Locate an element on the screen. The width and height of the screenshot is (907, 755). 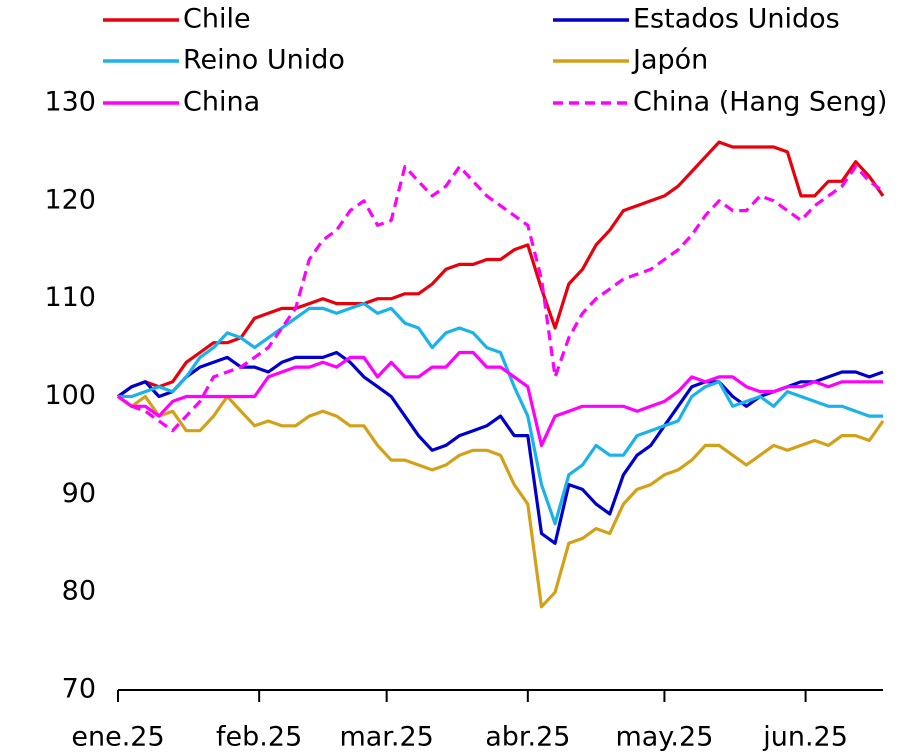
x-tick-label: mar.25 is located at coordinates (386, 737).